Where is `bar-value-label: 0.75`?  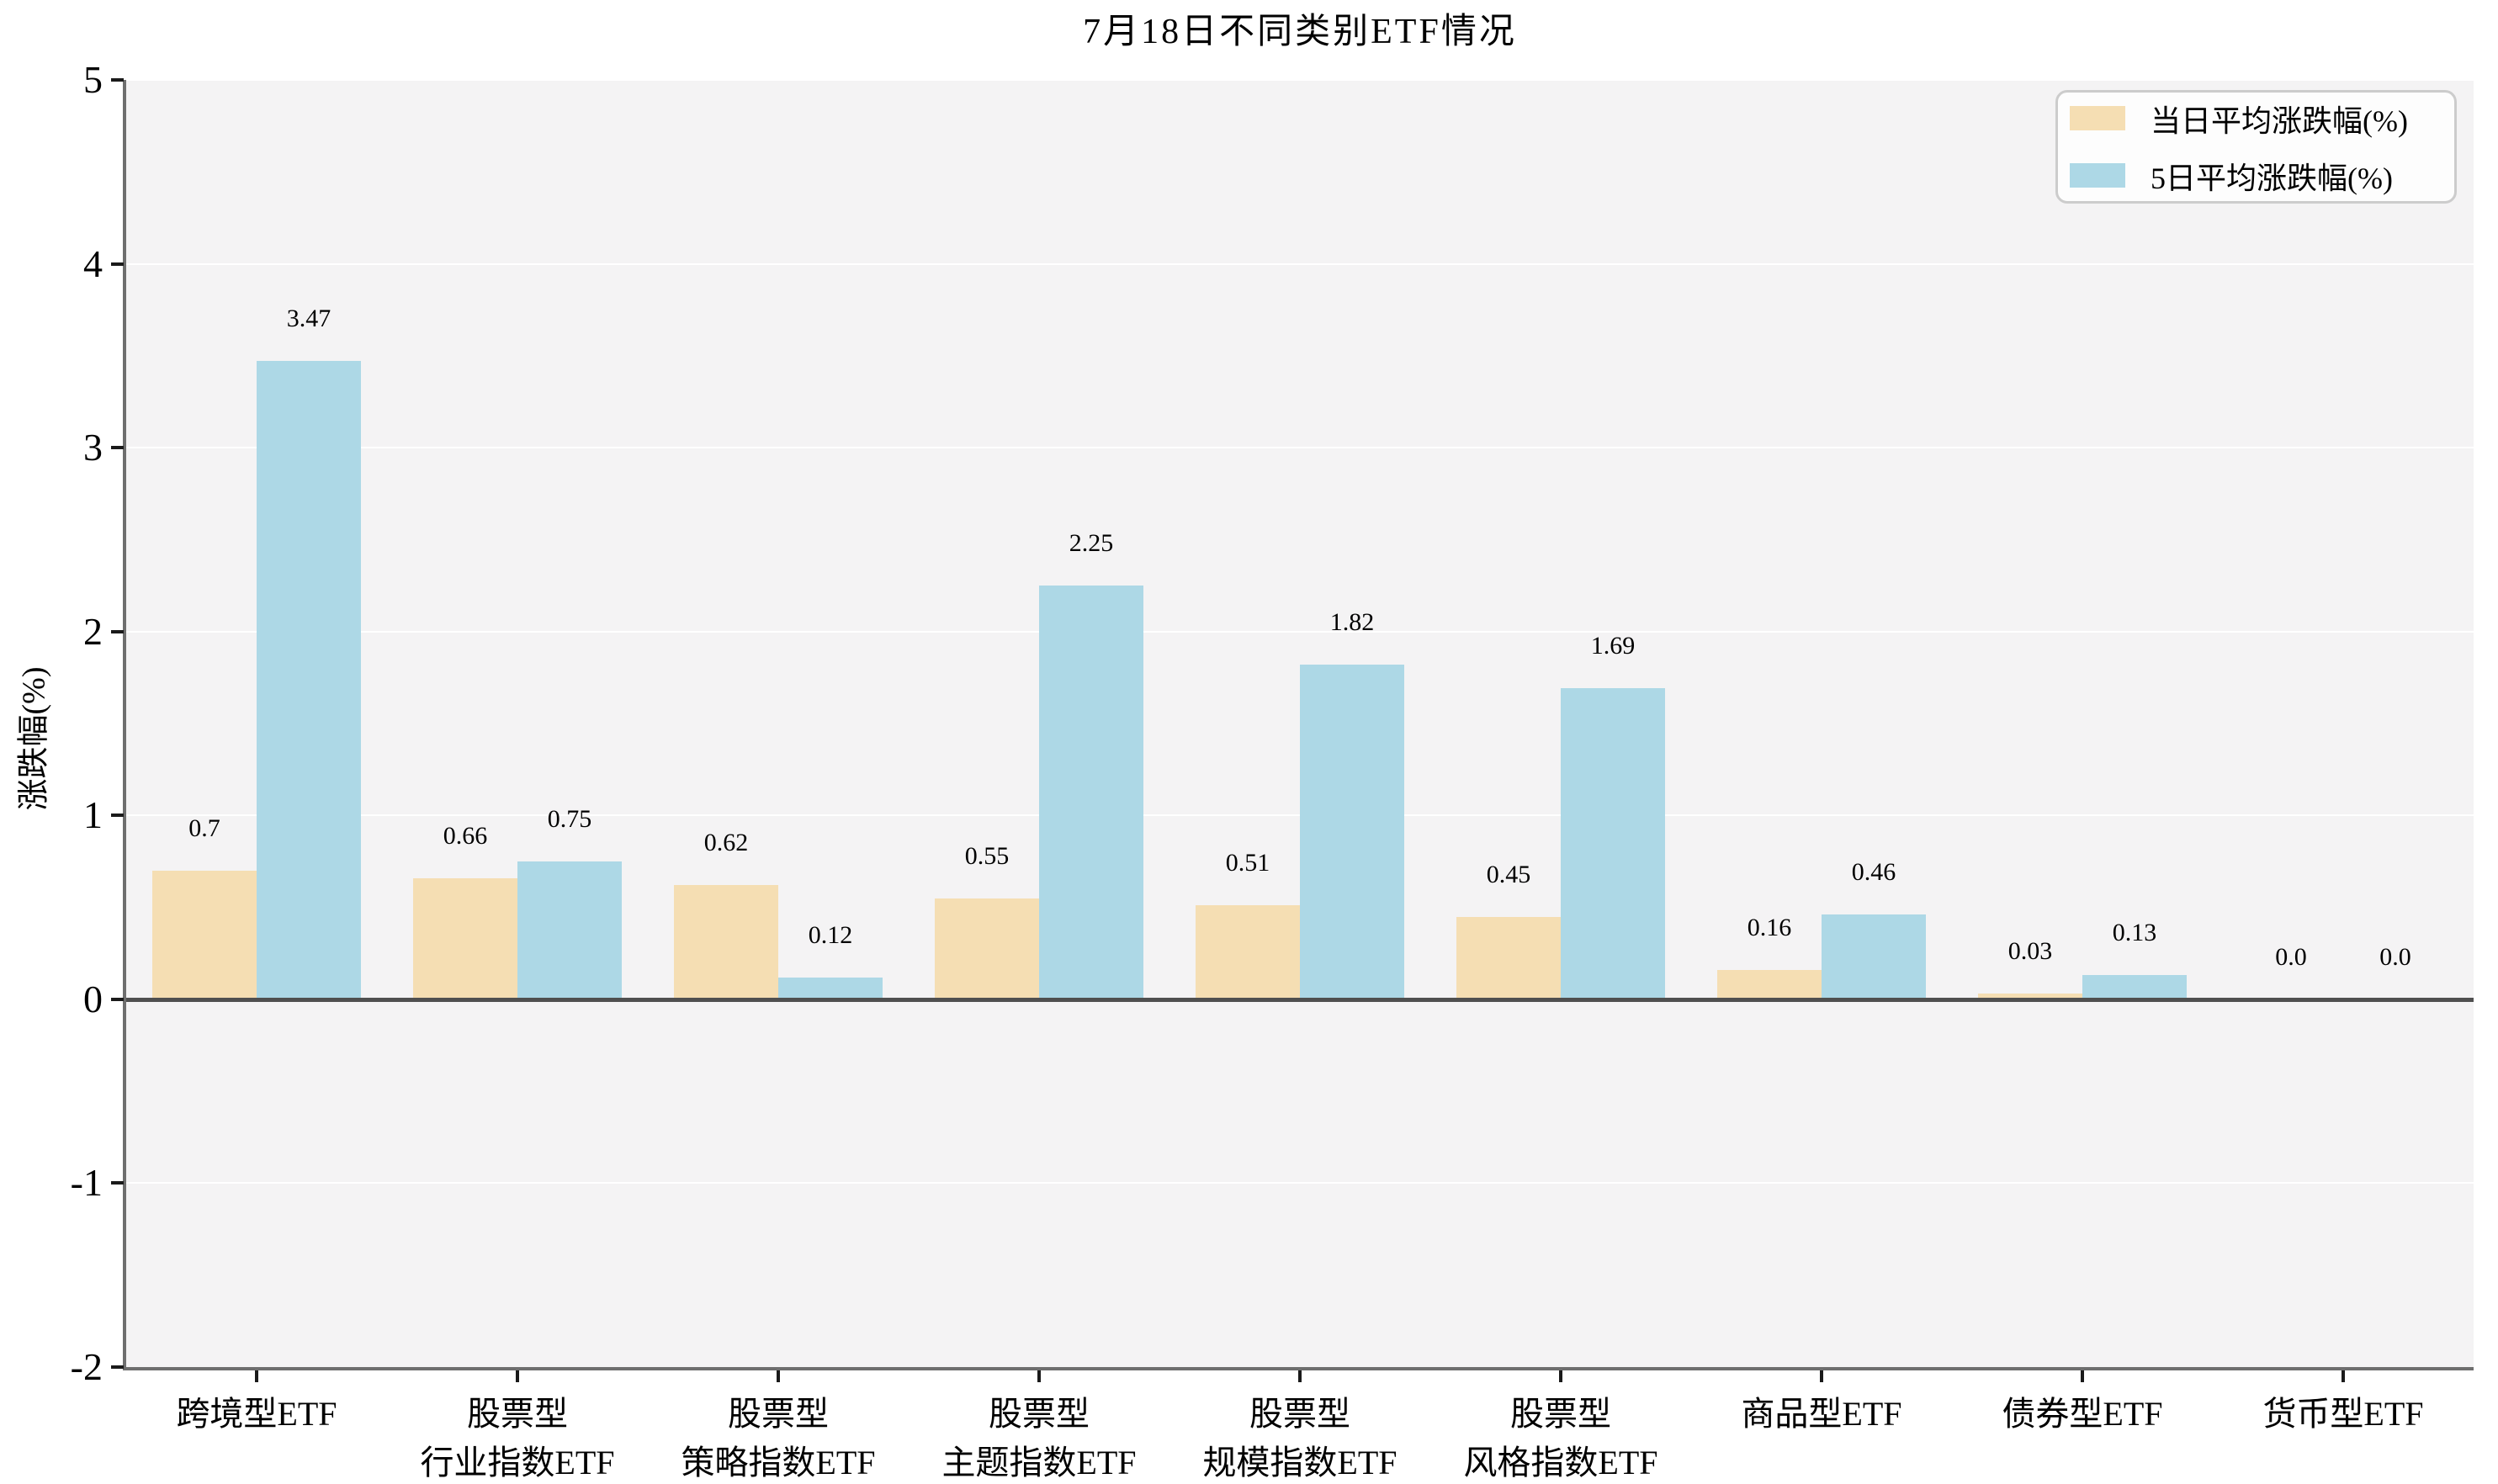 bar-value-label: 0.75 is located at coordinates (569, 818).